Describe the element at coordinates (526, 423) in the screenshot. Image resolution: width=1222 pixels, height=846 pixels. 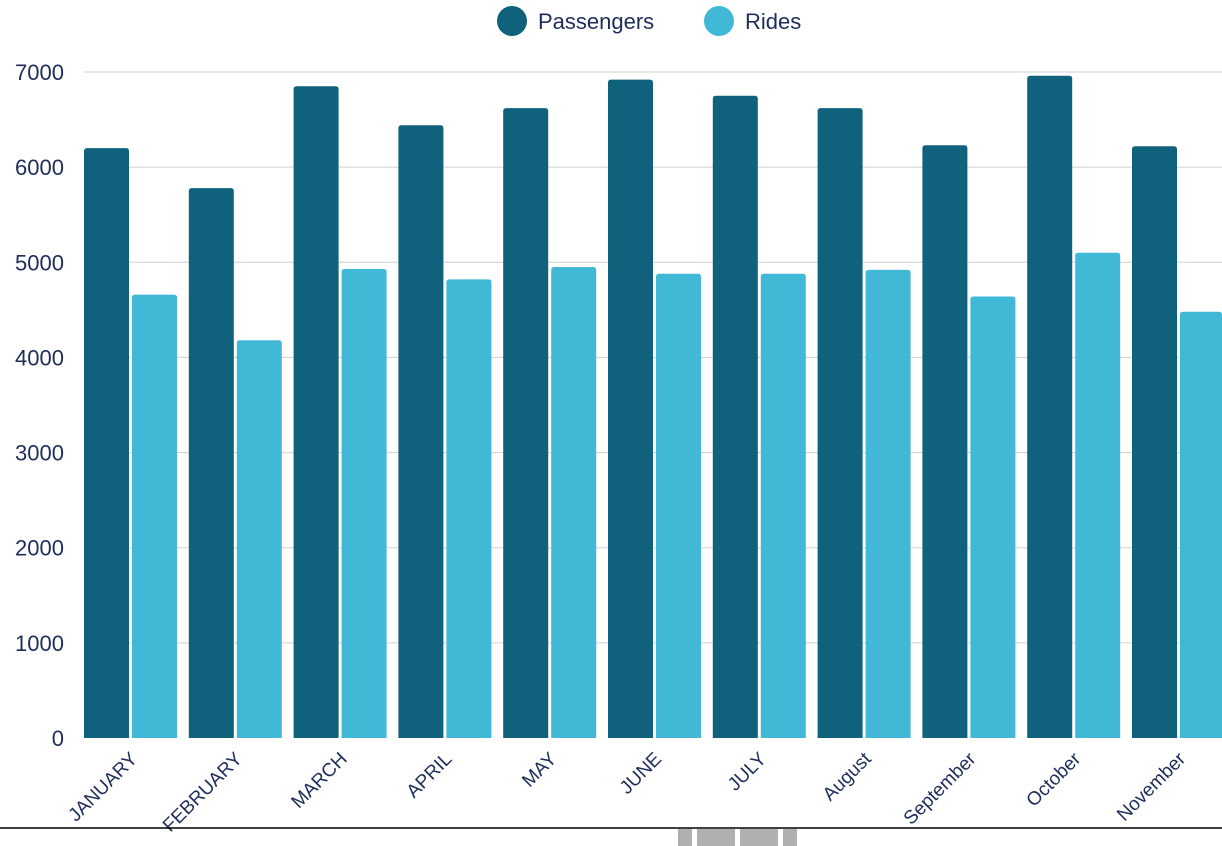
I see `bar-passengers-may` at that location.